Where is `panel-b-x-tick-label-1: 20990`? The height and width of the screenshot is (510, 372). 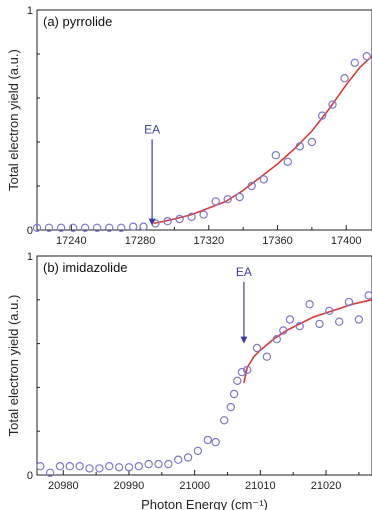
panel-b-x-tick-label-1: 20990 is located at coordinates (129, 486).